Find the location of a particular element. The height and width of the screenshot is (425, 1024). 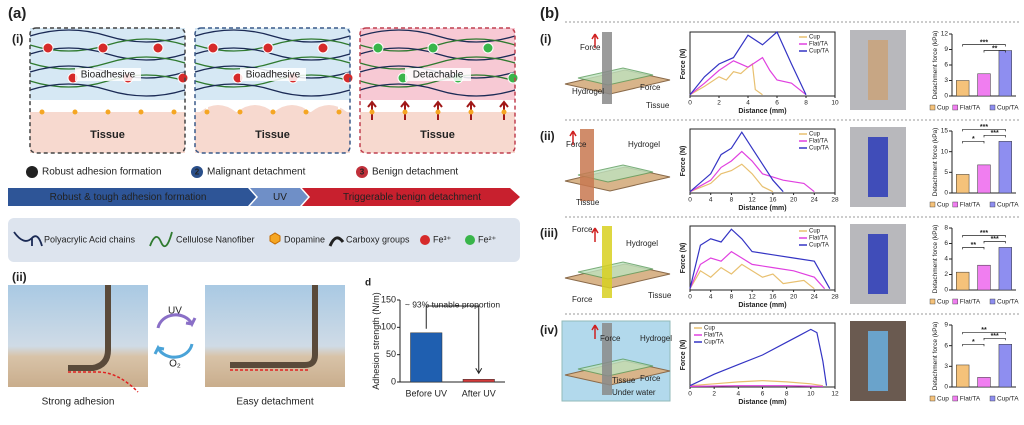

step-number: 2 is located at coordinates (197, 172).